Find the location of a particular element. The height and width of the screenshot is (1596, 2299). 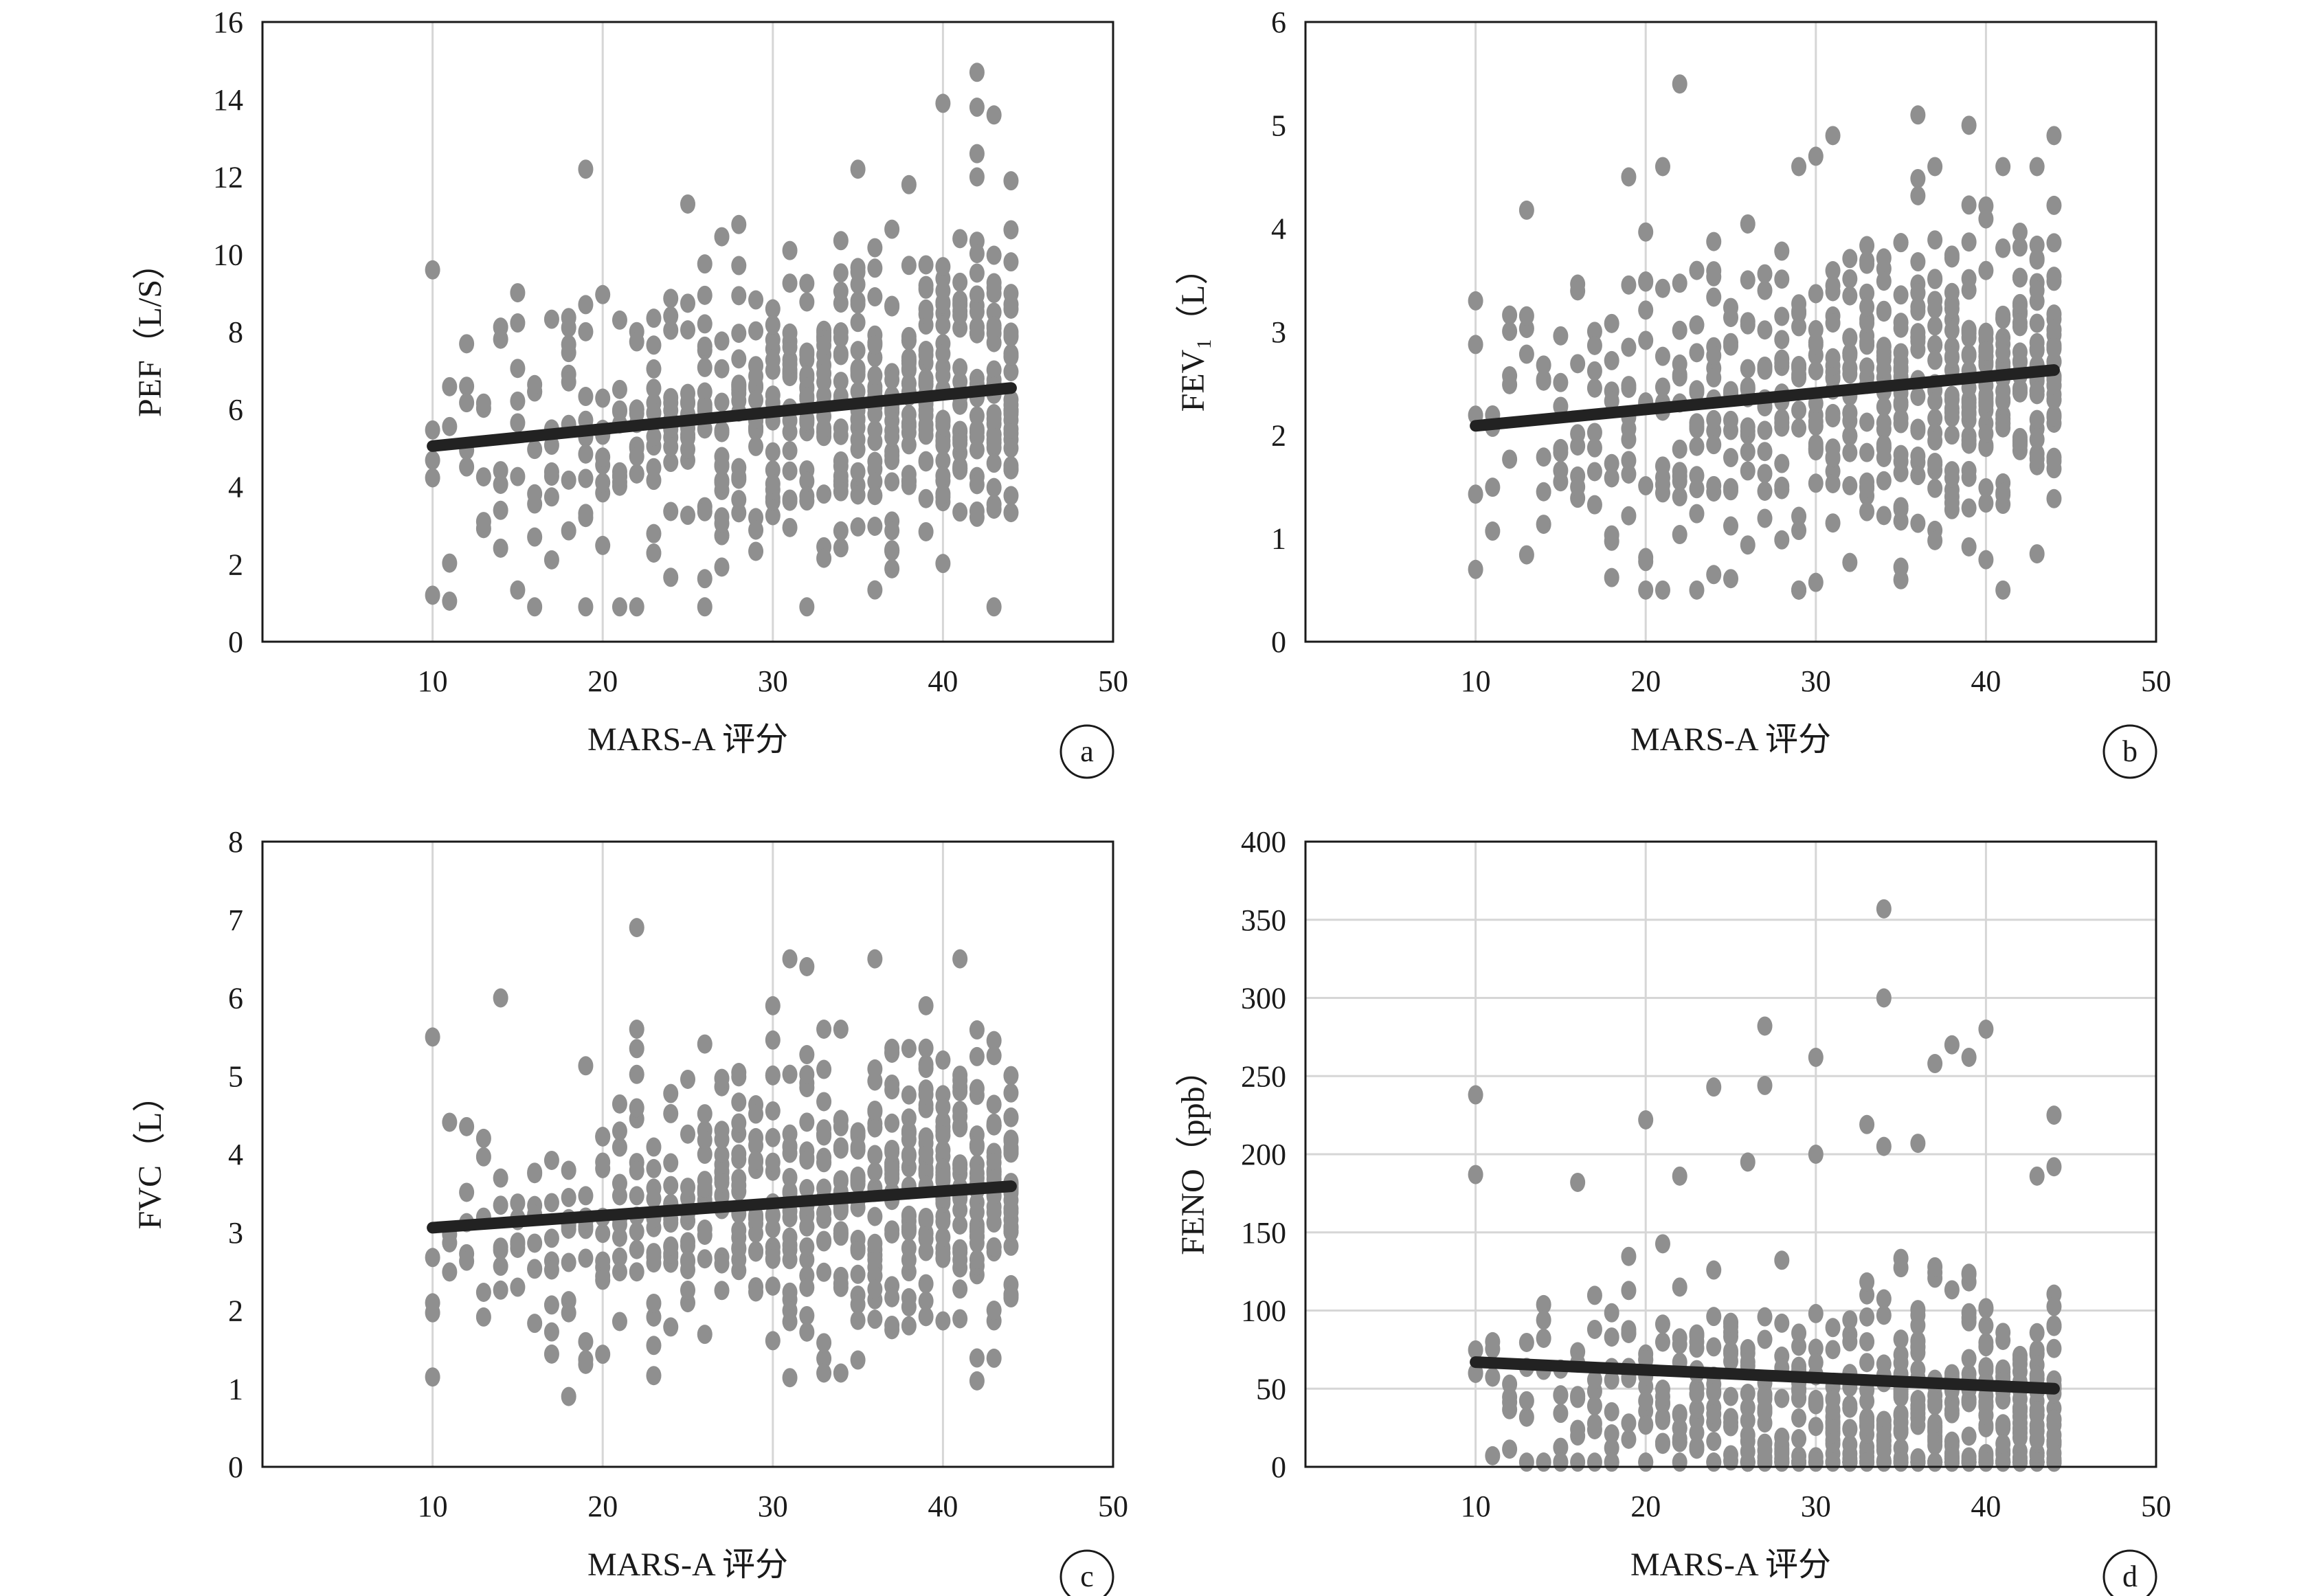

y-tick-label: 5 is located at coordinates (235, 1076).